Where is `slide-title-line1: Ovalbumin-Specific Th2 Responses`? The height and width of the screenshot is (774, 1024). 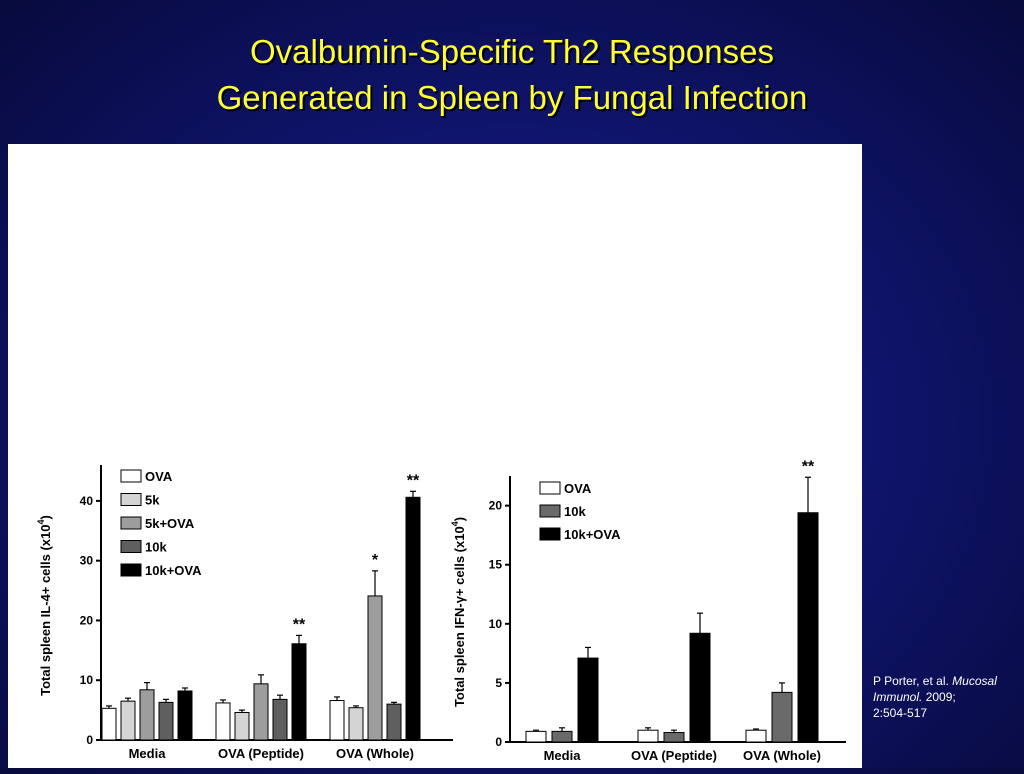
slide-title-line1: Ovalbumin-Specific Th2 Responses is located at coordinates (512, 51).